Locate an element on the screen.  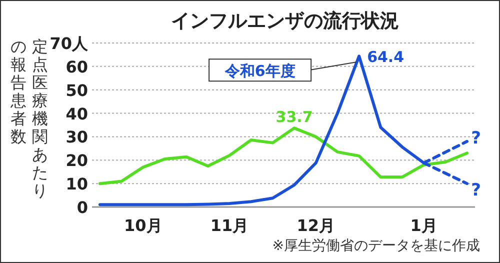
x-tick-label: 1月 is located at coordinates (424, 225).